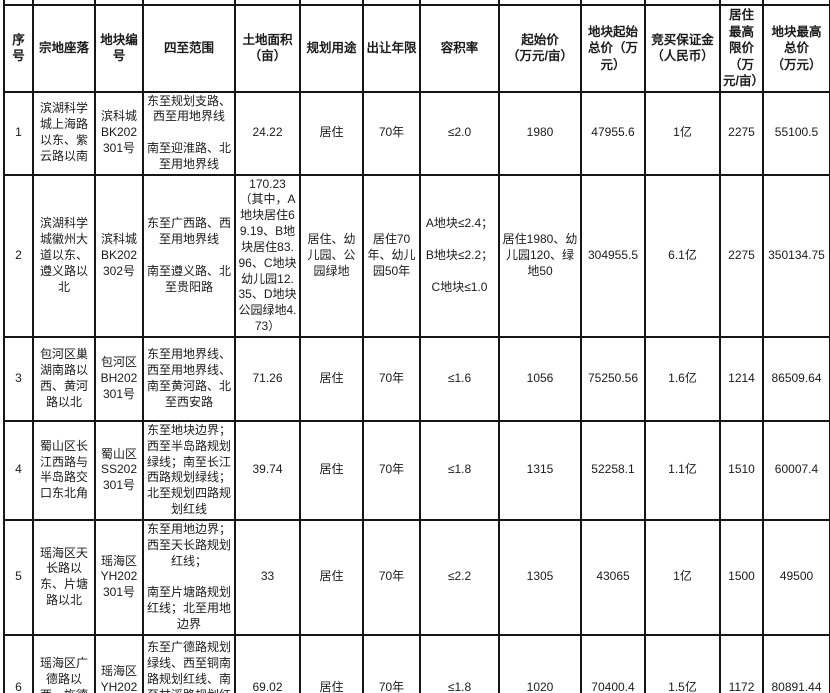 This screenshot has width=830, height=693. I want to click on table-cell: 1.5亿, so click(682, 663).